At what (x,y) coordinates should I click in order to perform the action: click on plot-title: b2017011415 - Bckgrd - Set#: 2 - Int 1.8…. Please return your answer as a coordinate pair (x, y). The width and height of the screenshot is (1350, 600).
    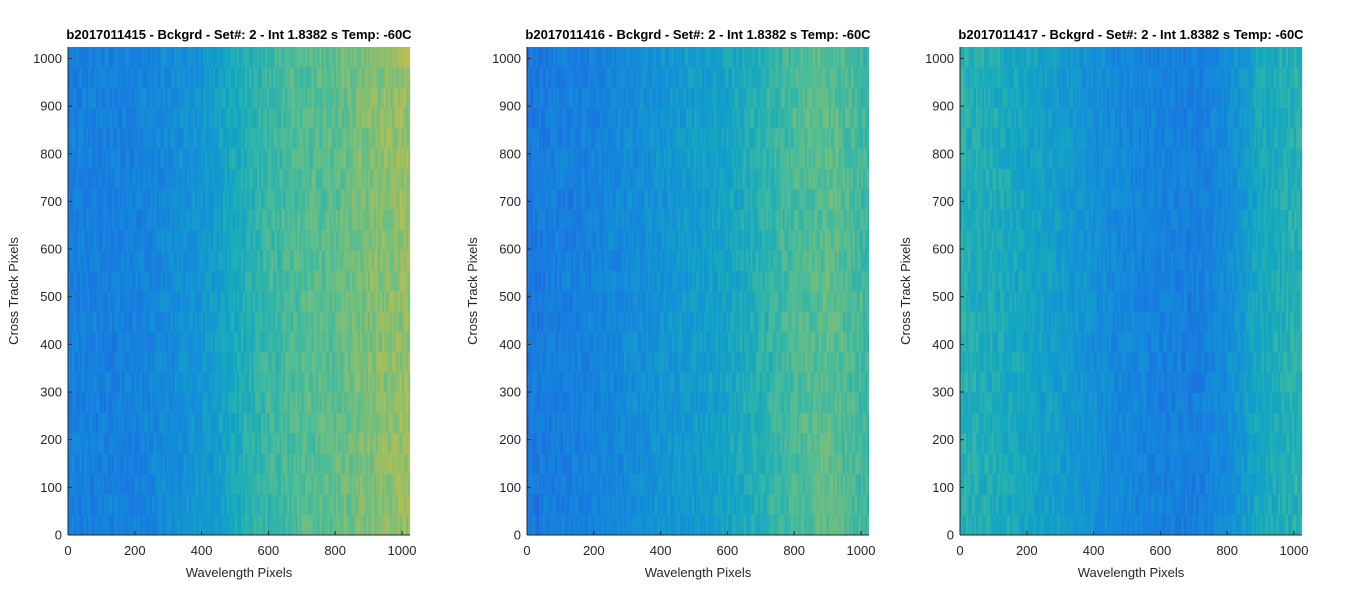
    Looking at the image, I should click on (239, 34).